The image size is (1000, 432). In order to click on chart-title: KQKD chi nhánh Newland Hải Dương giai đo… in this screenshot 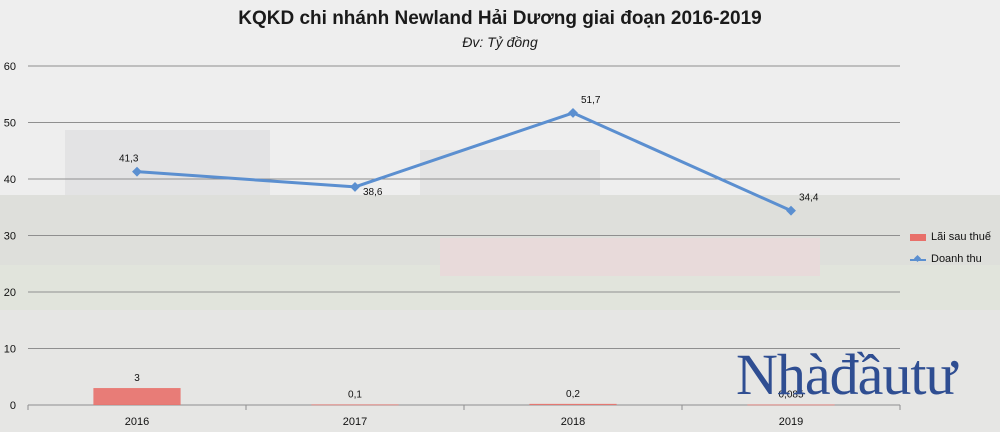, I will do `click(500, 18)`.